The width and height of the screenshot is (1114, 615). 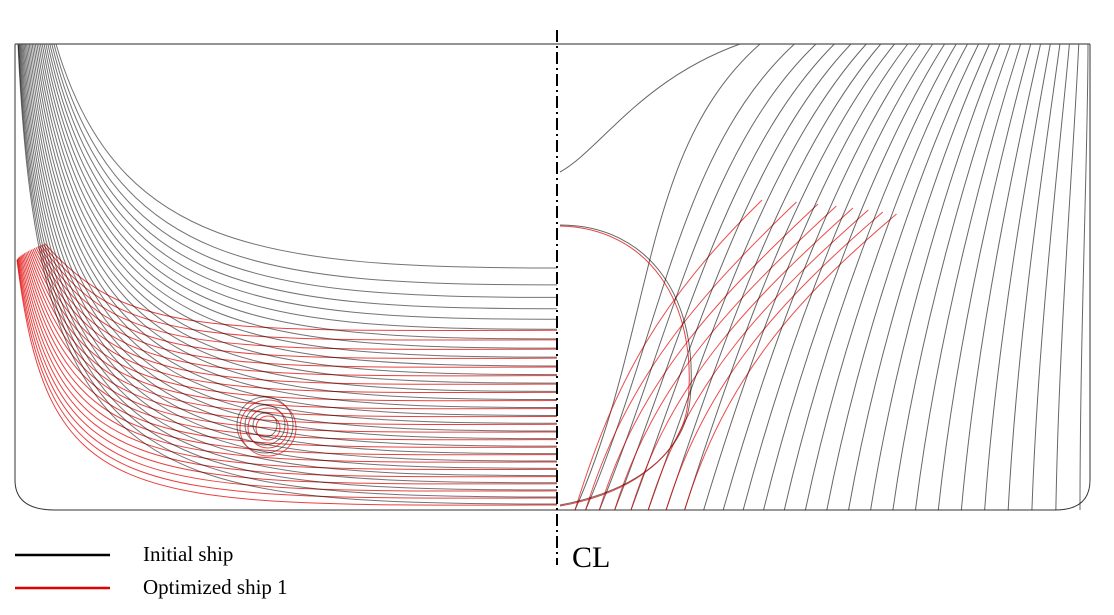 I want to click on legend-label: Initial ship, so click(x=188, y=554).